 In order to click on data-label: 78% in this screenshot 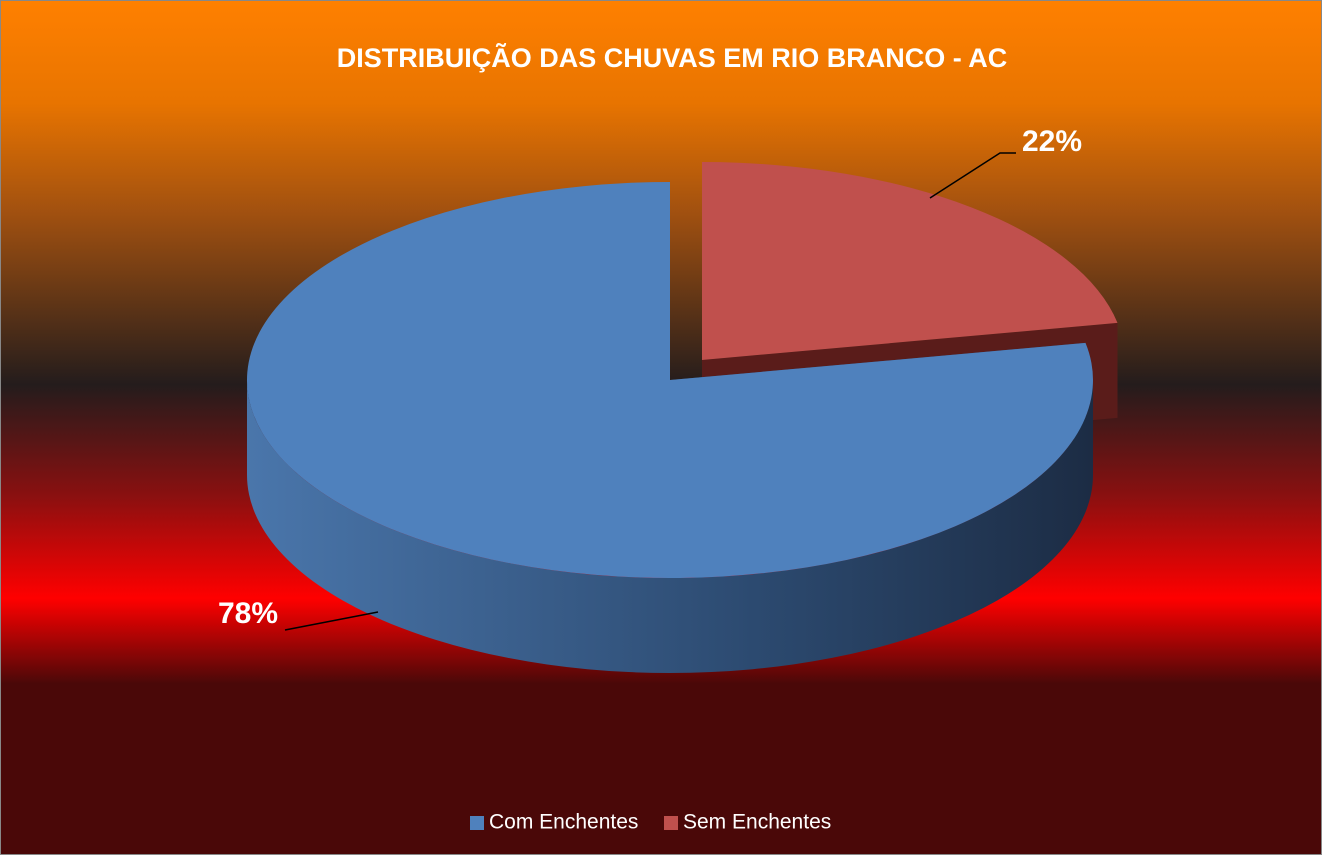, I will do `click(248, 613)`.